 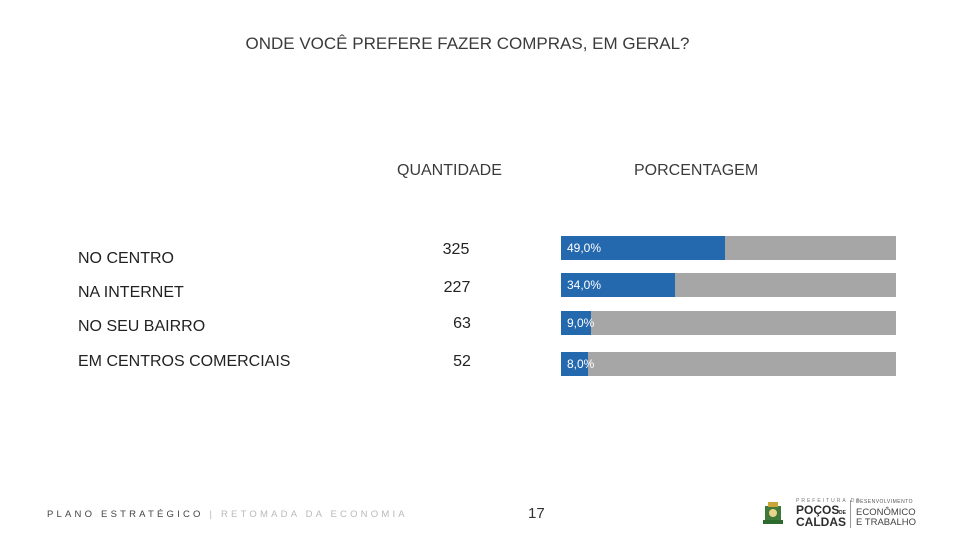 I want to click on percentage-data-label: 9,0%, so click(x=581, y=323).